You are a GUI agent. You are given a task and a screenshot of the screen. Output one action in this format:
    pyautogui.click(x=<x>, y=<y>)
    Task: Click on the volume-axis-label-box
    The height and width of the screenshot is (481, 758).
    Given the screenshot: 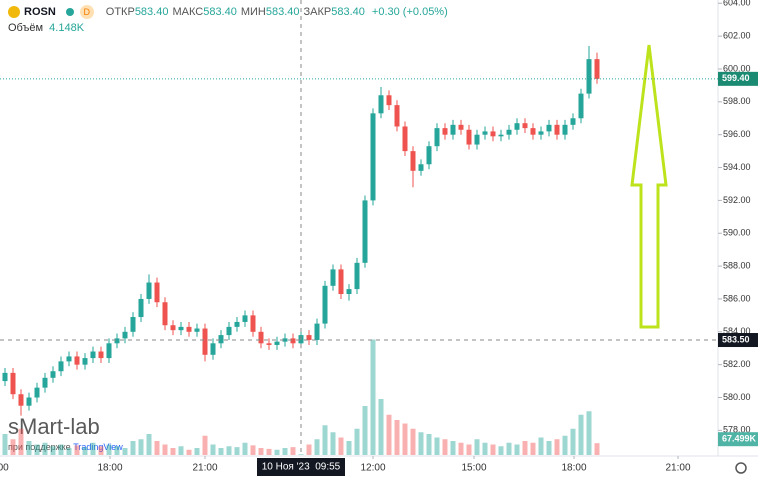 What is the action you would take?
    pyautogui.click(x=738, y=439)
    